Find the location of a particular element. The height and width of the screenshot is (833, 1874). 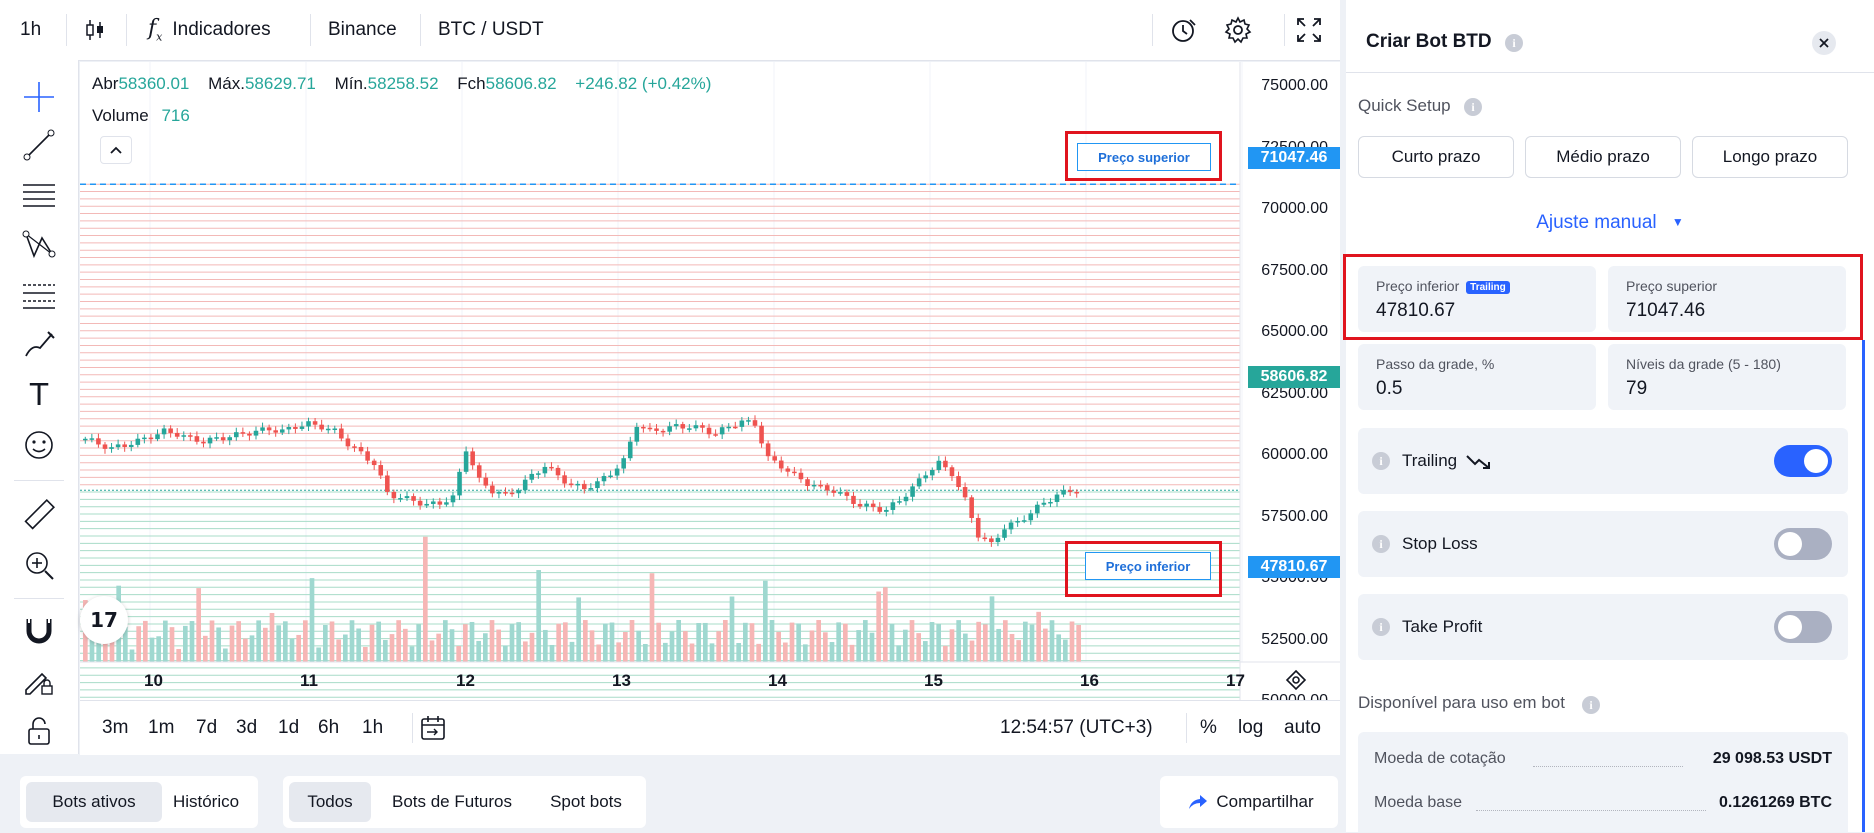

exchange-label: Binance is located at coordinates (362, 29).